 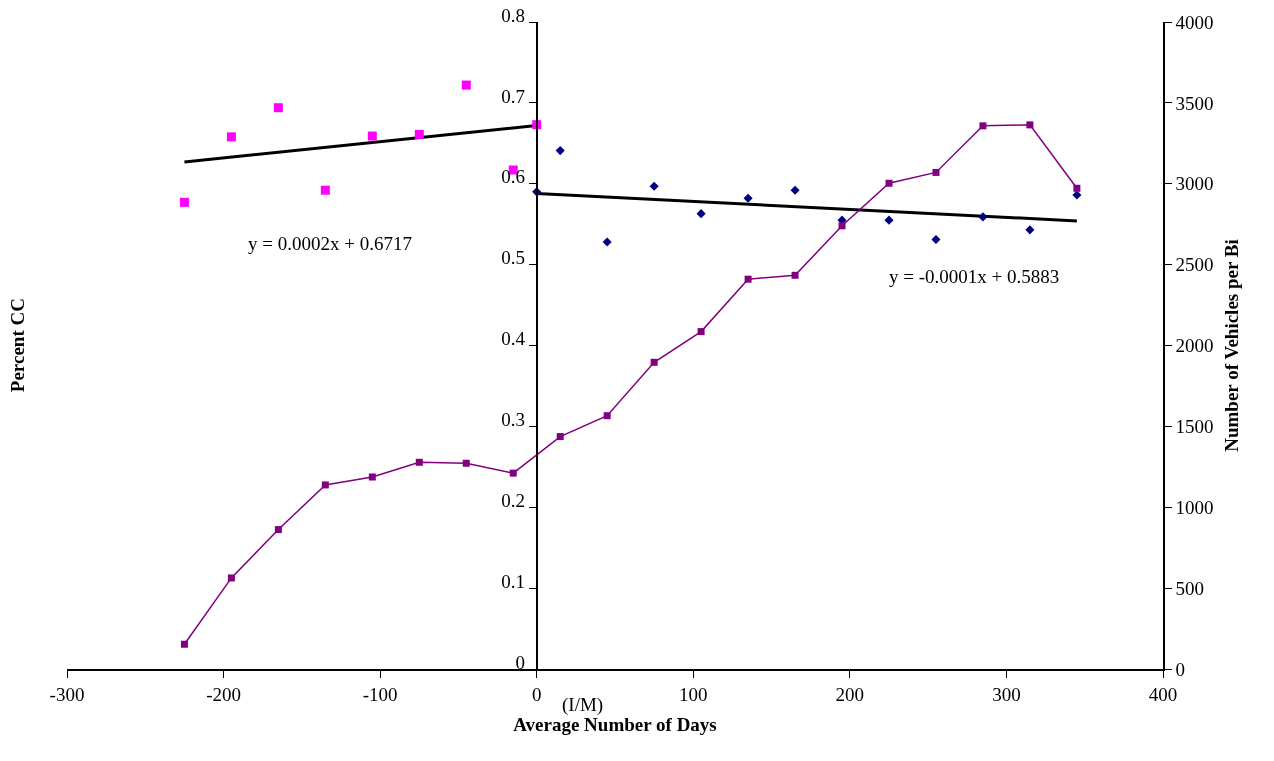 What do you see at coordinates (513, 258) in the screenshot?
I see `y-tick-label: 0.5` at bounding box center [513, 258].